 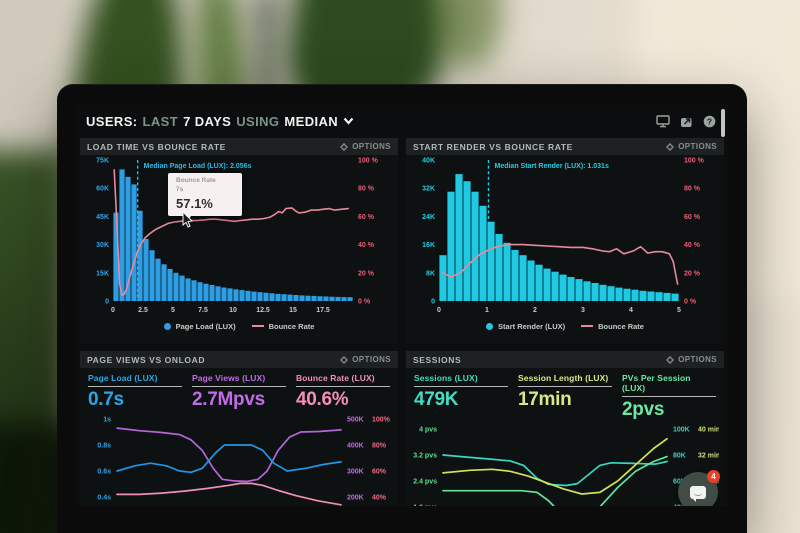 I want to click on metric-session-length: Session Length (LUX) 17min, so click(x=565, y=397).